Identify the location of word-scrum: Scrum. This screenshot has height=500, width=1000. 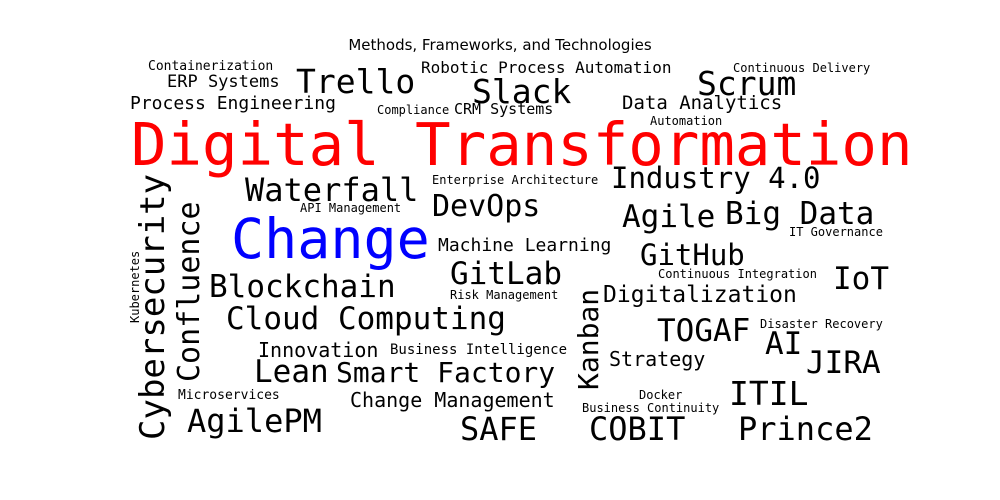
(747, 83).